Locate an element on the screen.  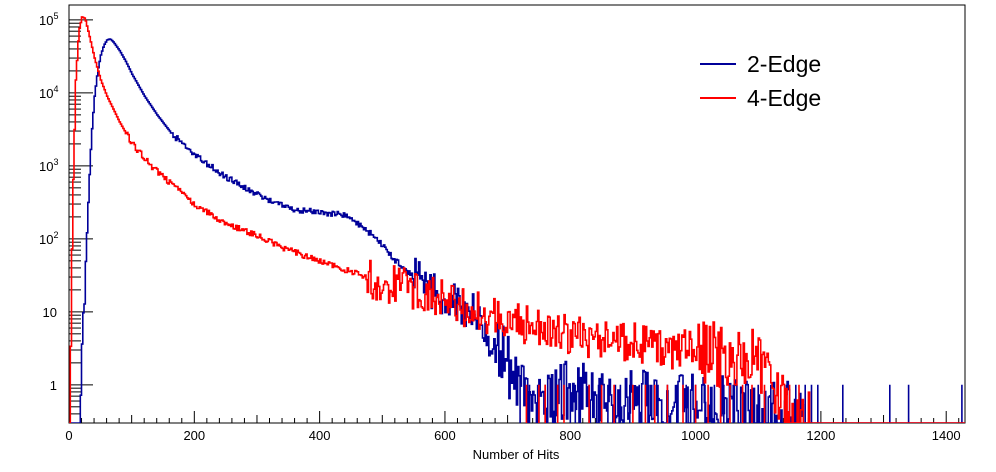
x-tick-label: 1200 is located at coordinates (820, 435).